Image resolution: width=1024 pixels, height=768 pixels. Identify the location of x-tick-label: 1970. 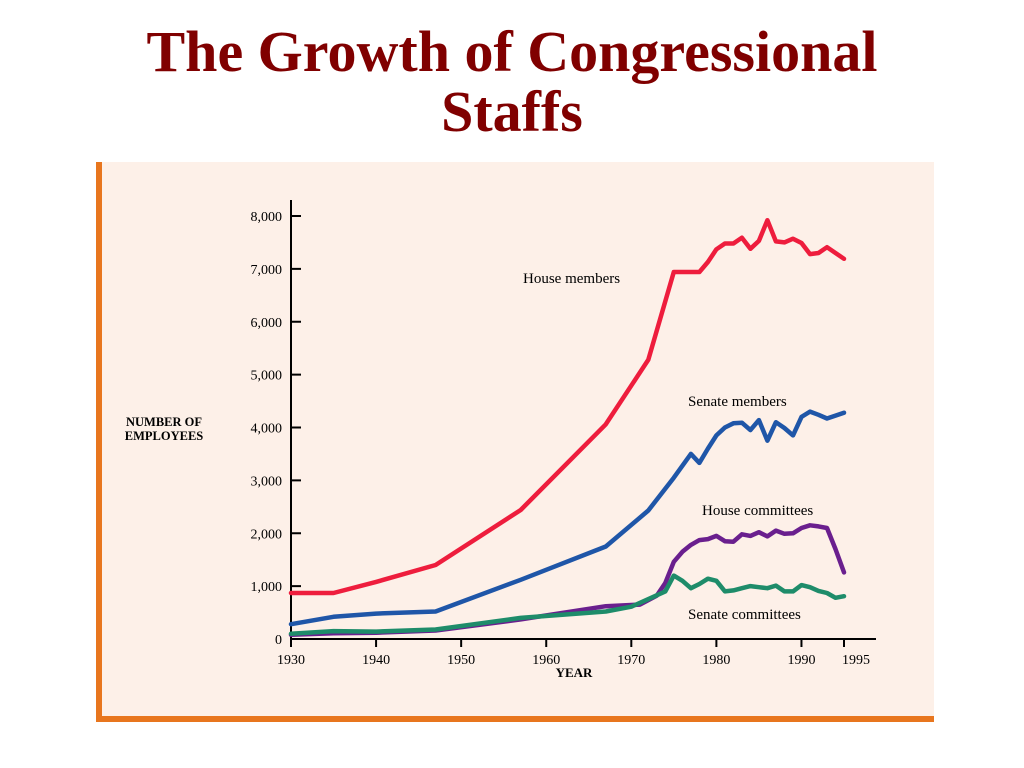
(631, 660).